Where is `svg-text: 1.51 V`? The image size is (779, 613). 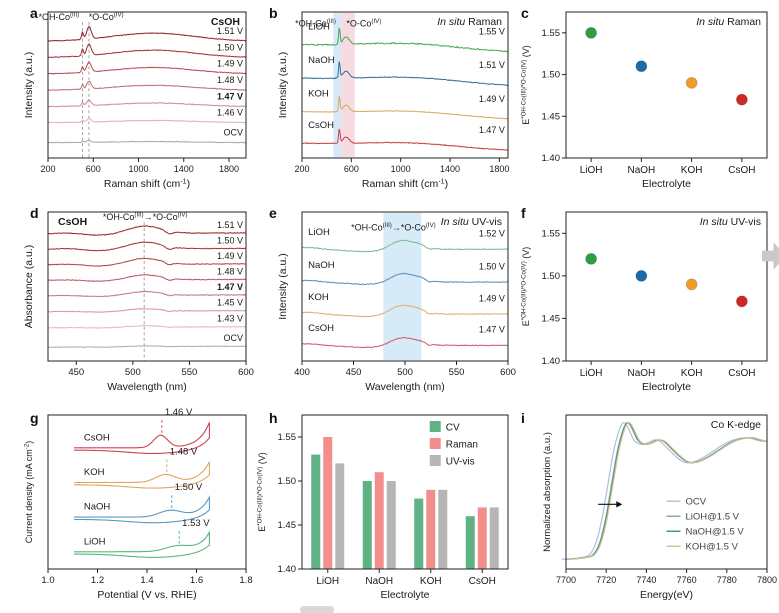 svg-text: 1.51 V is located at coordinates (230, 225).